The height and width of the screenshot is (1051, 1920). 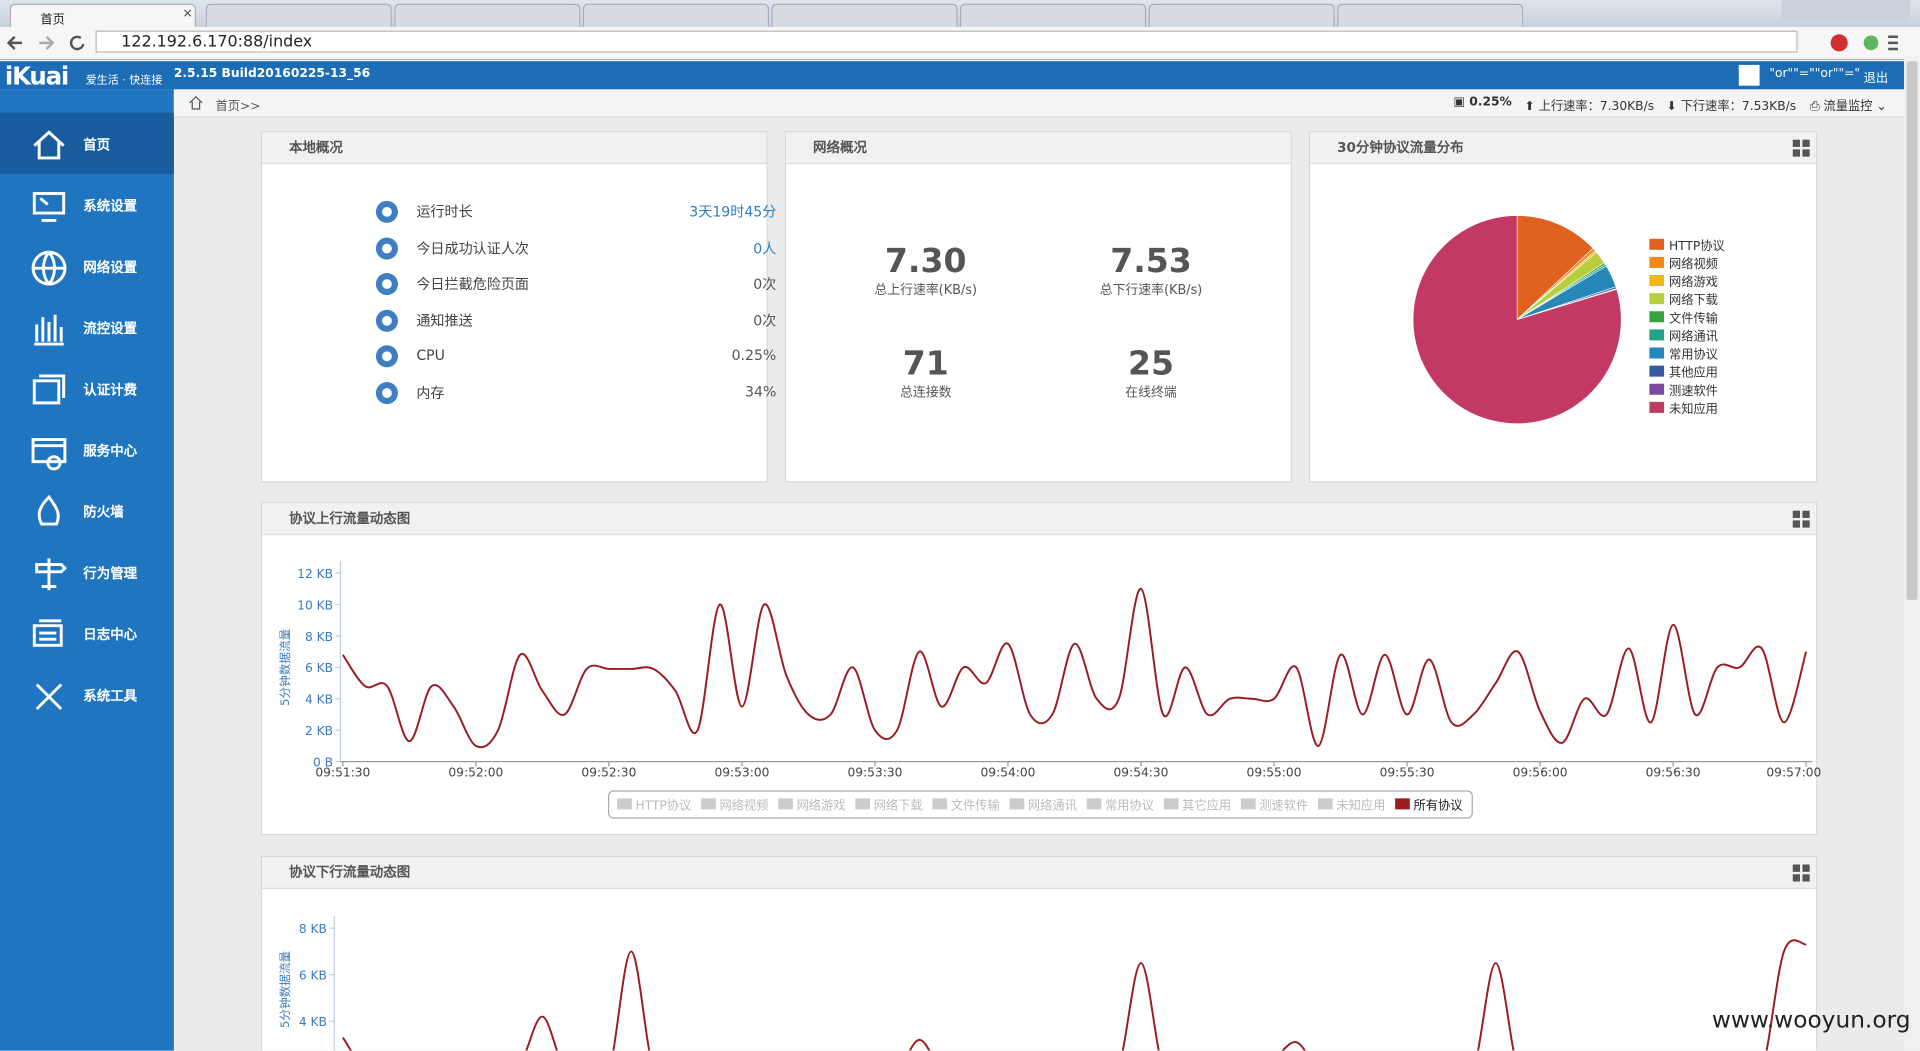 What do you see at coordinates (430, 392) in the screenshot?
I see `row-label: 内存` at bounding box center [430, 392].